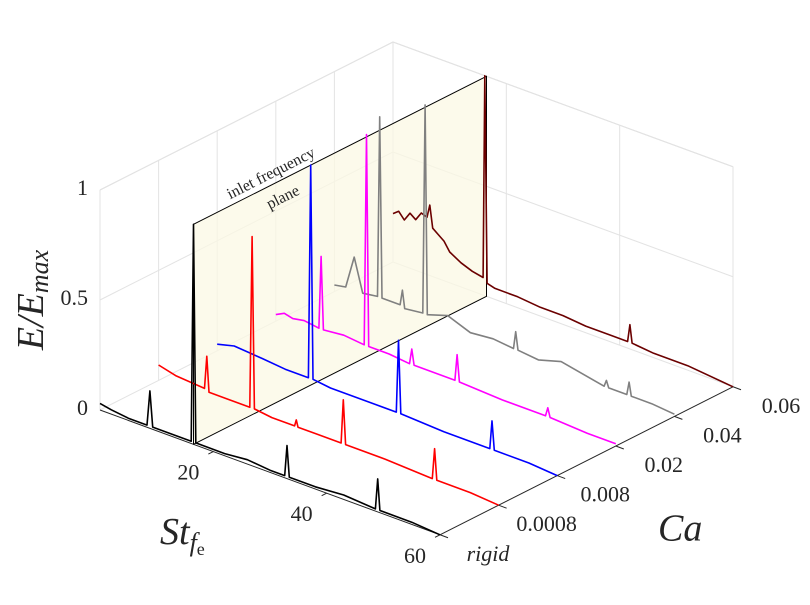 The width and height of the screenshot is (810, 605). Describe the element at coordinates (188, 472) in the screenshot. I see `x-tick-label: 20` at that location.